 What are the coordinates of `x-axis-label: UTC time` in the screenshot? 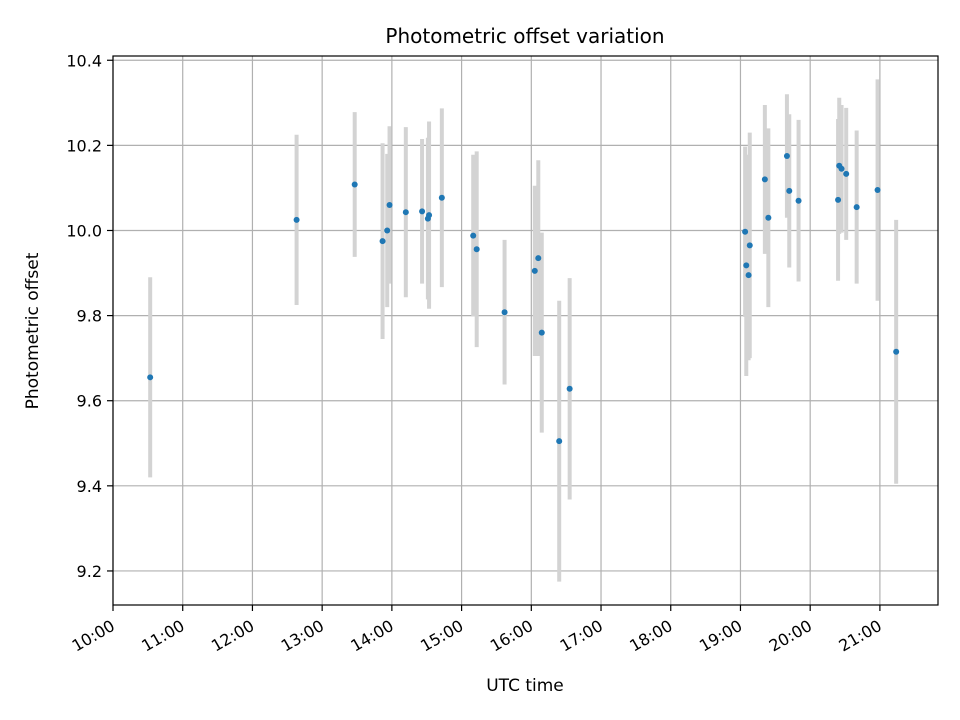 It's located at (525, 686).